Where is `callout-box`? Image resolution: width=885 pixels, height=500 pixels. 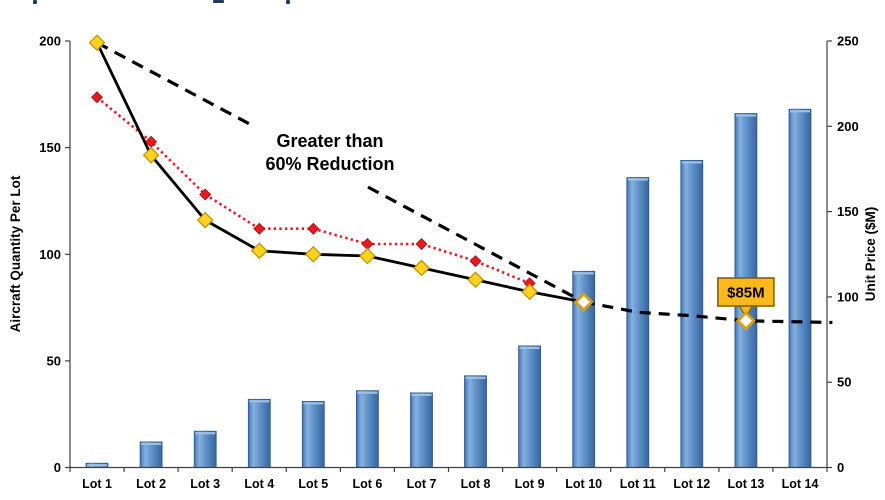 callout-box is located at coordinates (746, 292).